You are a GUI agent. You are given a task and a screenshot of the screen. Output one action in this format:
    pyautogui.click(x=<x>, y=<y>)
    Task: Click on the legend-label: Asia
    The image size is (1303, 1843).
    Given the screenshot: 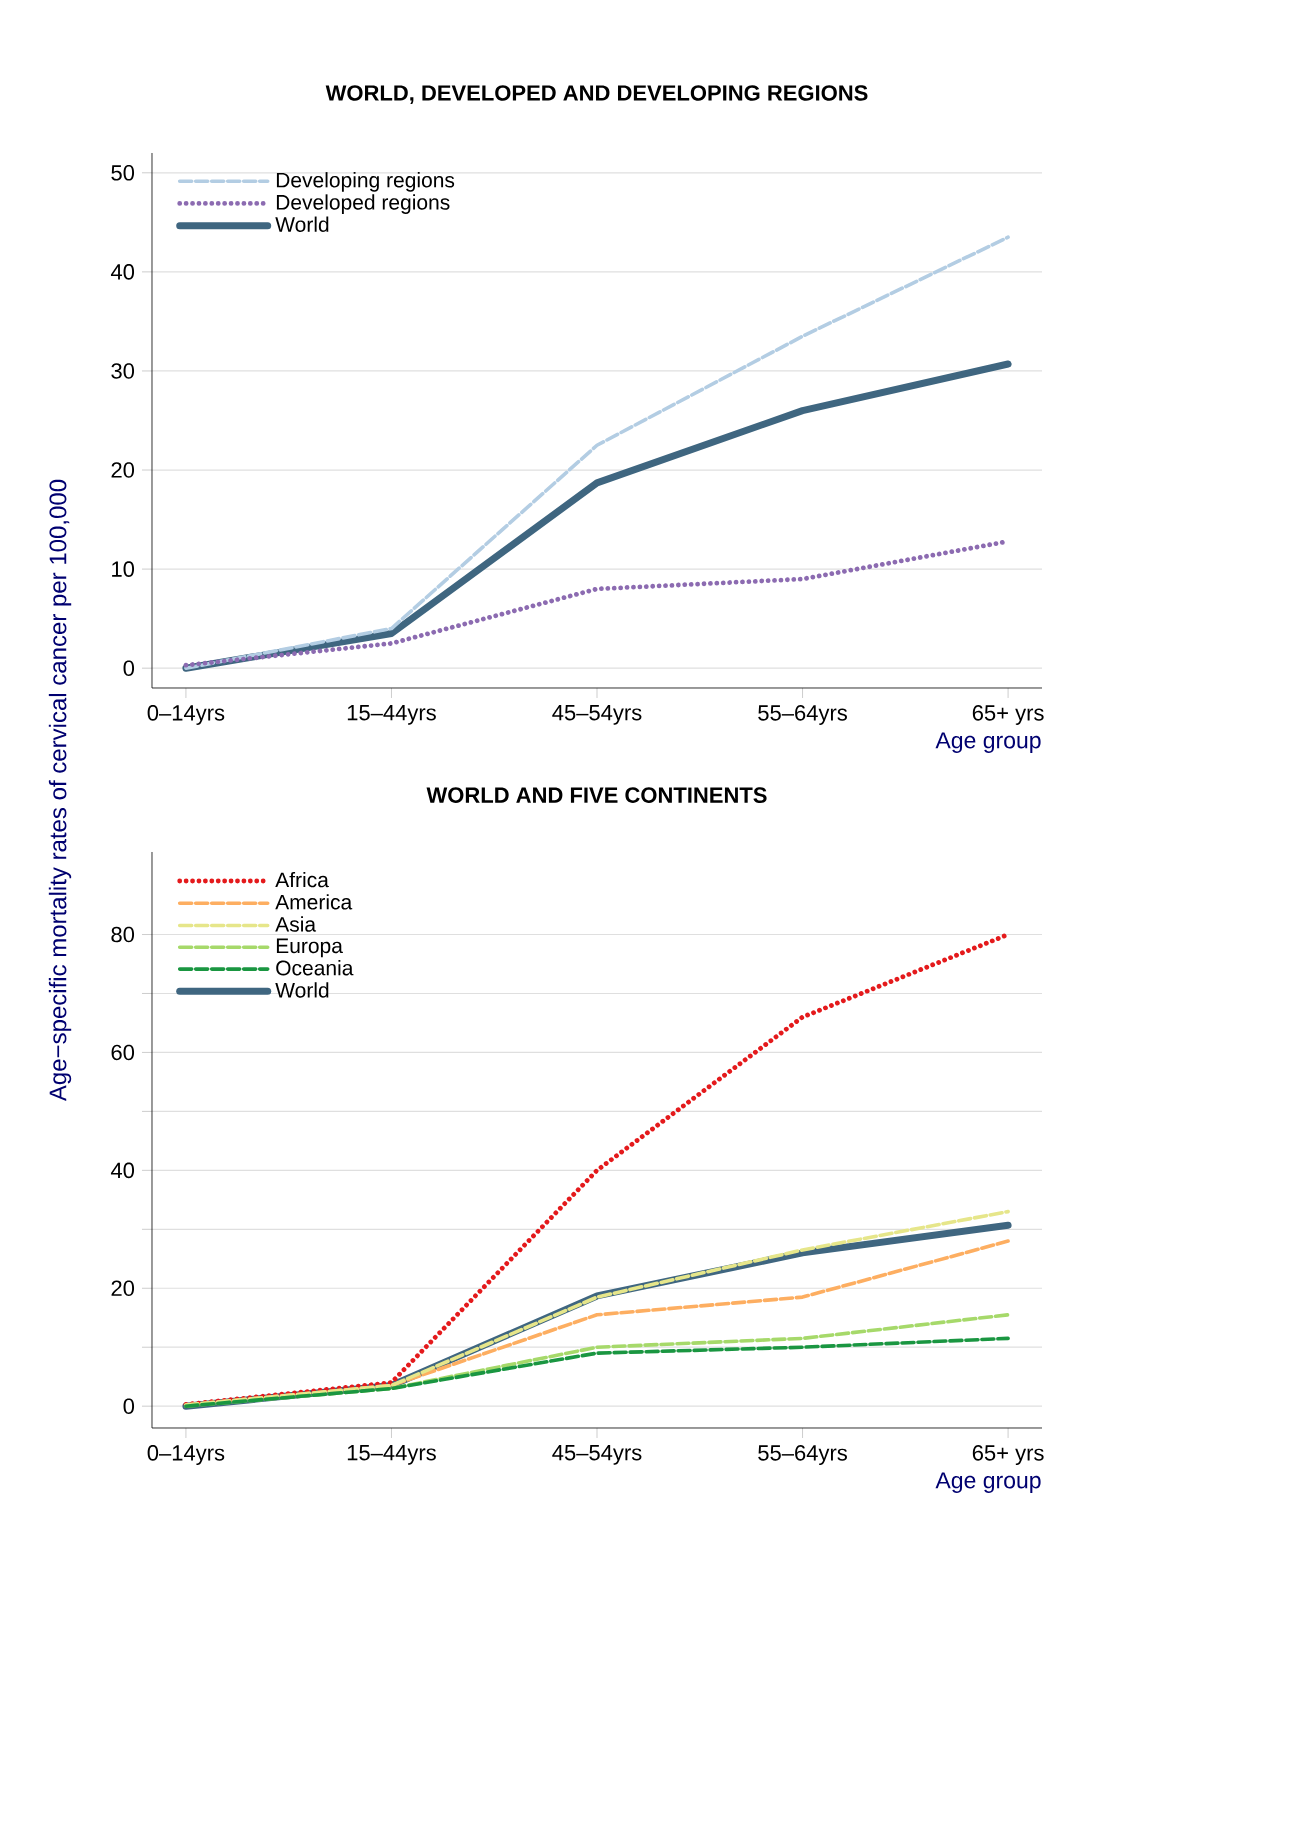 What is the action you would take?
    pyautogui.click(x=296, y=924)
    